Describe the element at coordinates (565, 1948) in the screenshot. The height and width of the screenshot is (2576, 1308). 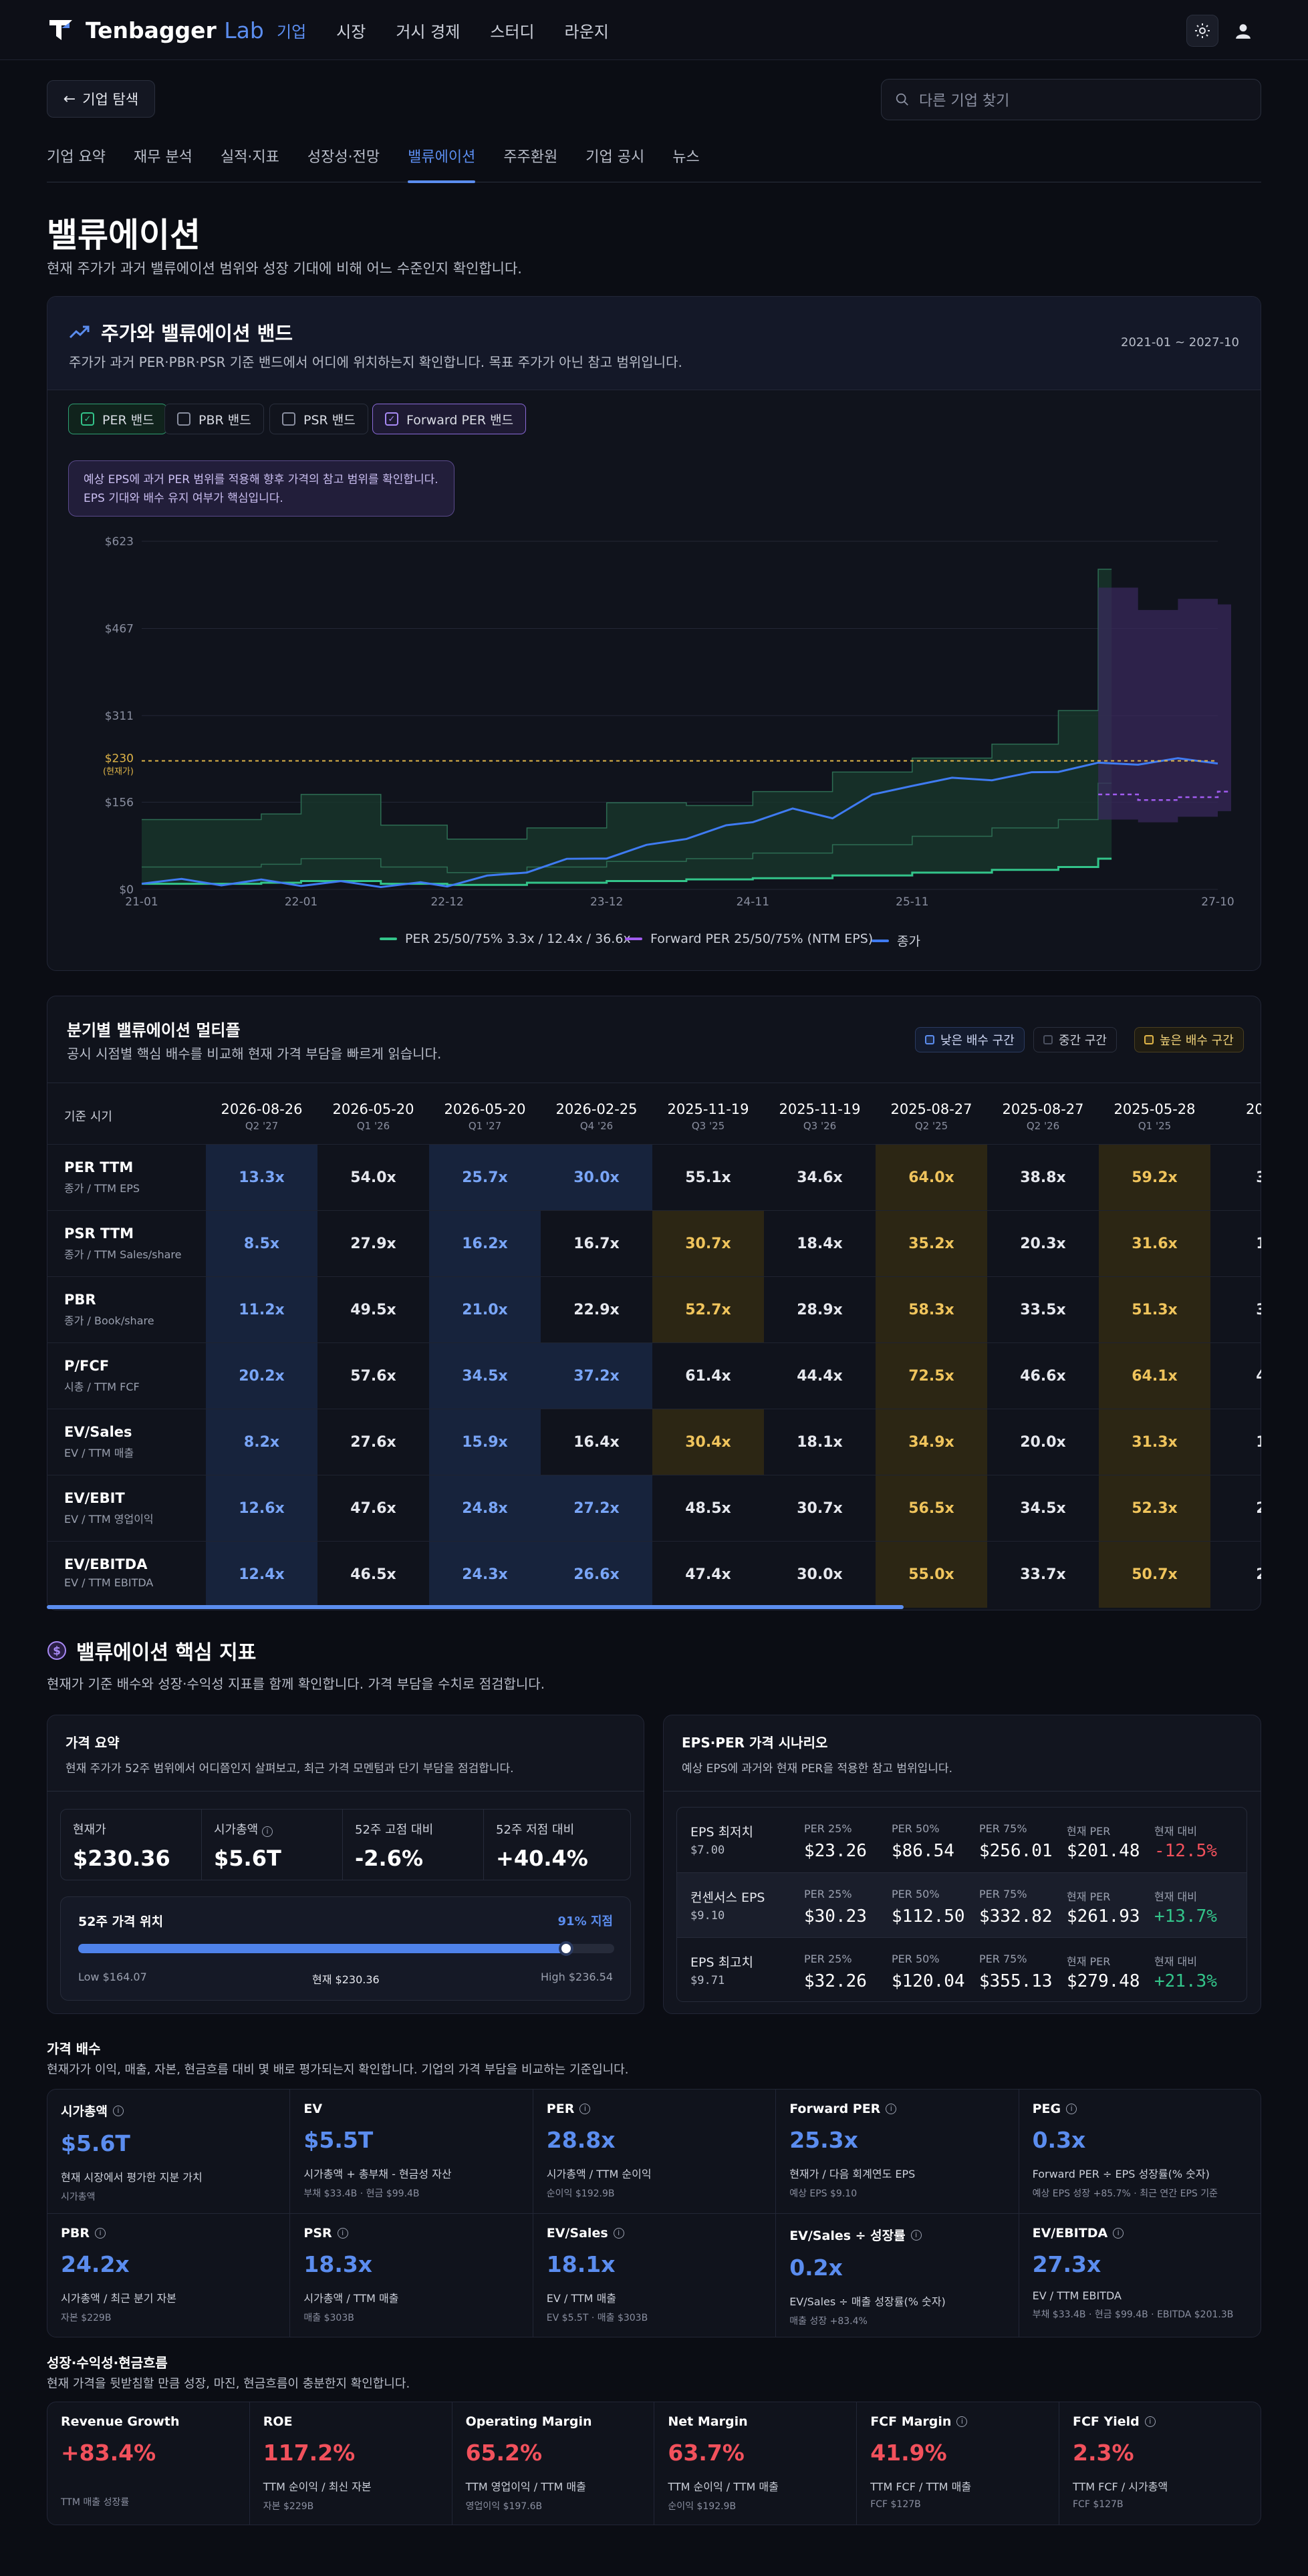
I see `52w-range-marker` at that location.